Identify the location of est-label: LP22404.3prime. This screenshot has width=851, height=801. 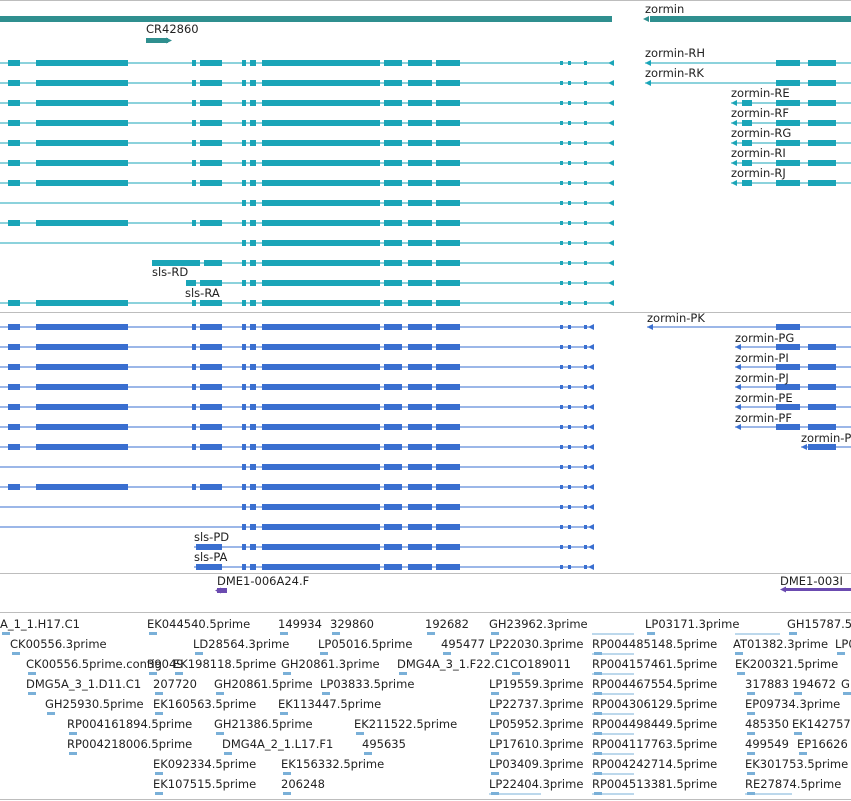
(536, 784).